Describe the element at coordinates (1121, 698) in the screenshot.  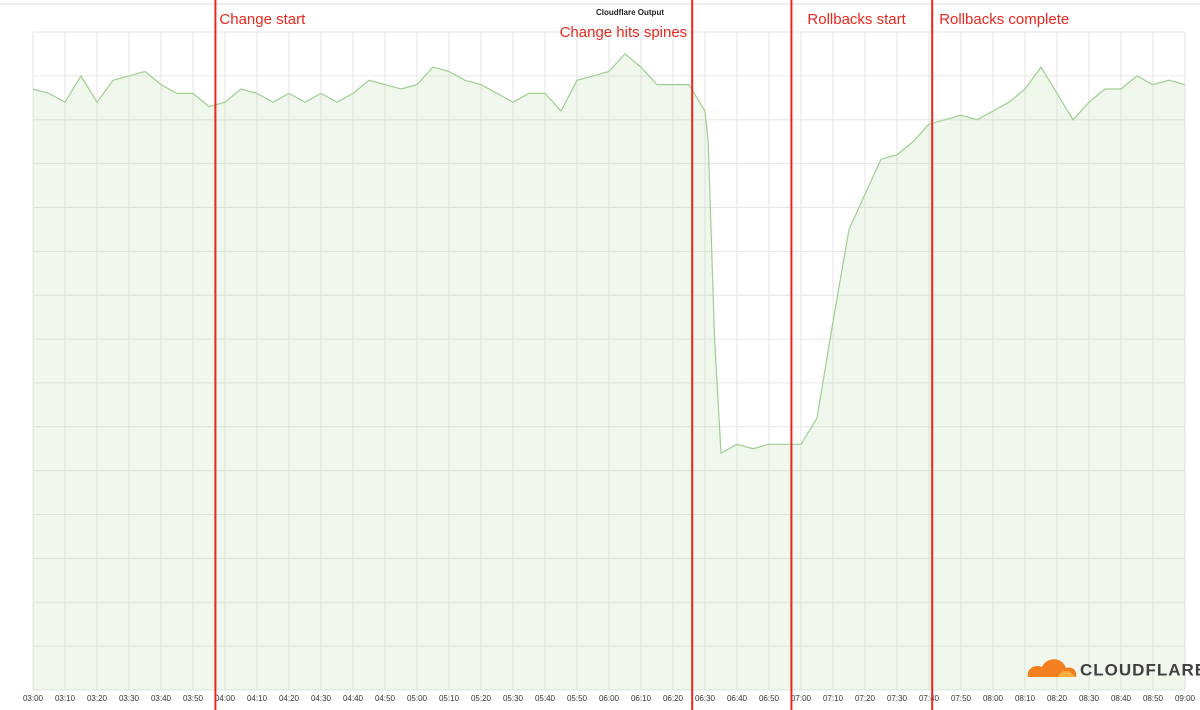
I see `x-tick-label: 08:40` at that location.